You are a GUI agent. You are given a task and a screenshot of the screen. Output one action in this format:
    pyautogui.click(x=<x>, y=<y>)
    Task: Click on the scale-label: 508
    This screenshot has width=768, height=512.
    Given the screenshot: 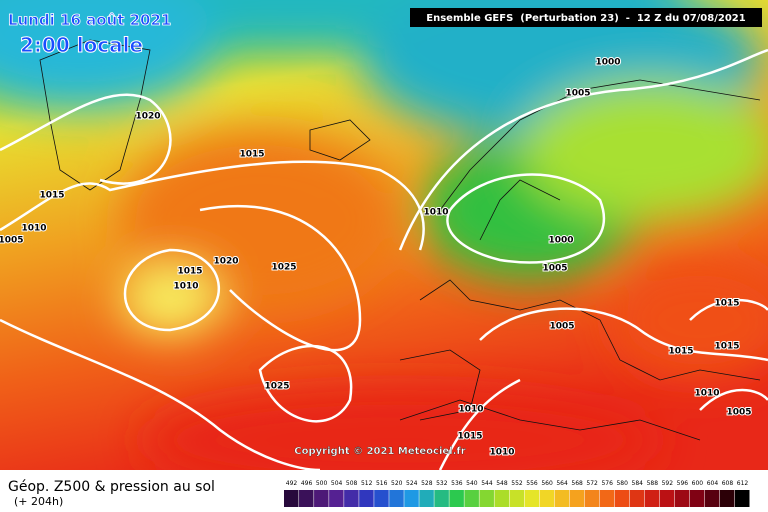 What is the action you would take?
    pyautogui.click(x=352, y=483)
    